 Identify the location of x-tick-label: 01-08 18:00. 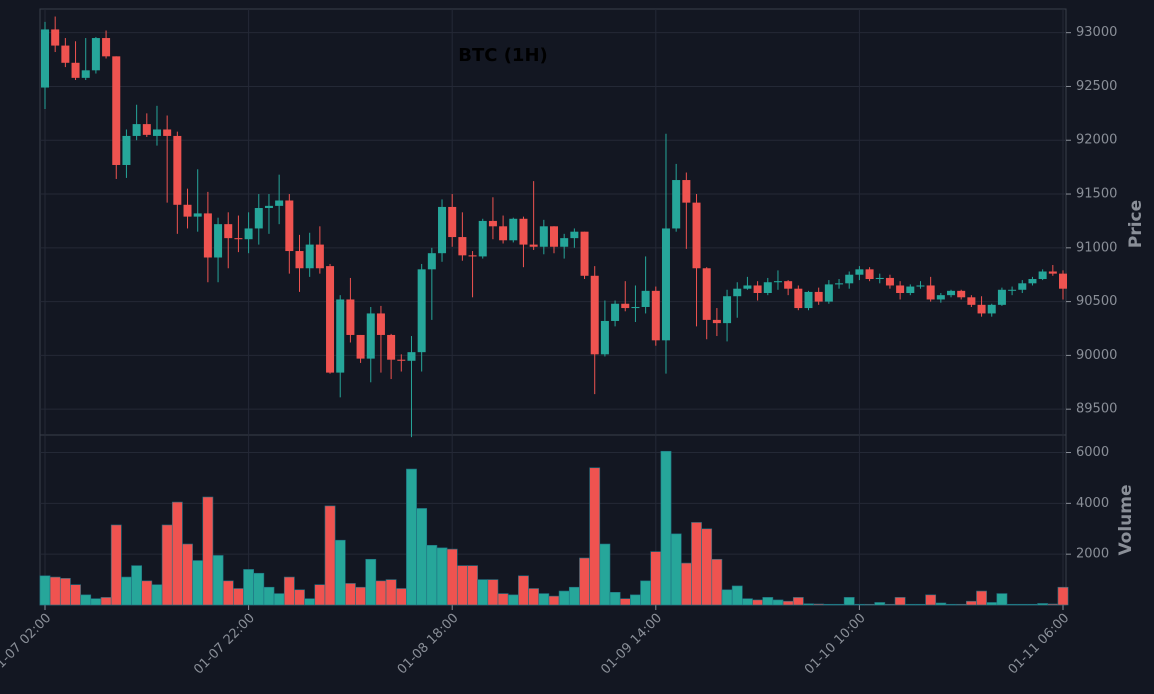
(428, 644).